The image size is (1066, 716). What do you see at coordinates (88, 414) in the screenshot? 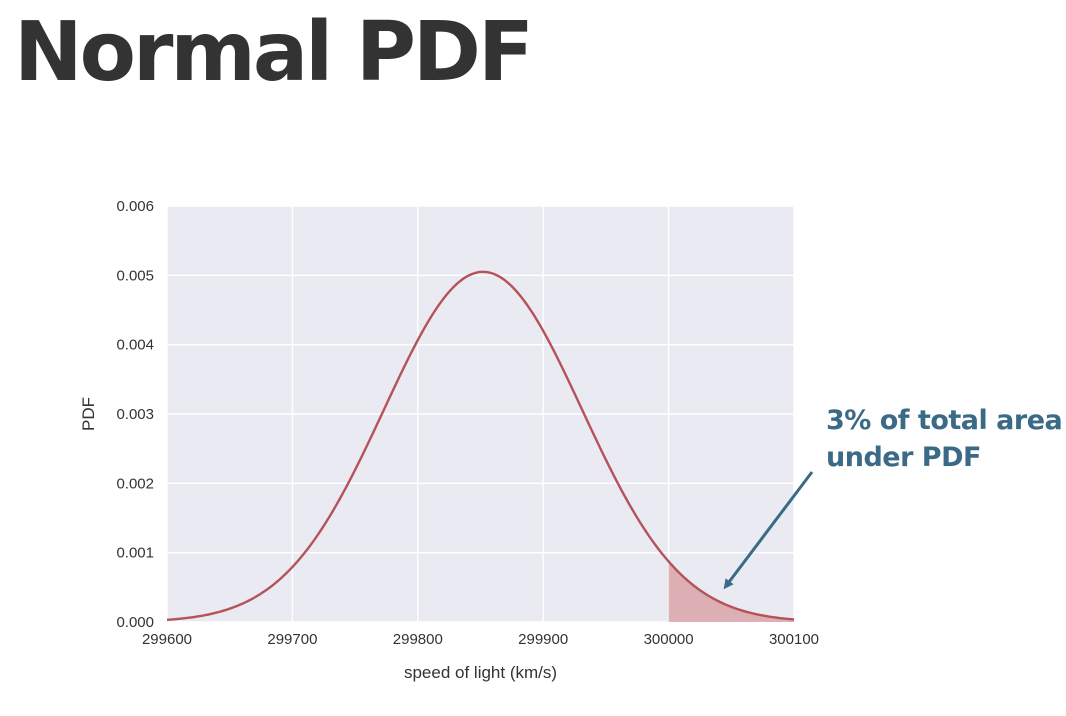
I see `y-axis-label: PDF` at bounding box center [88, 414].